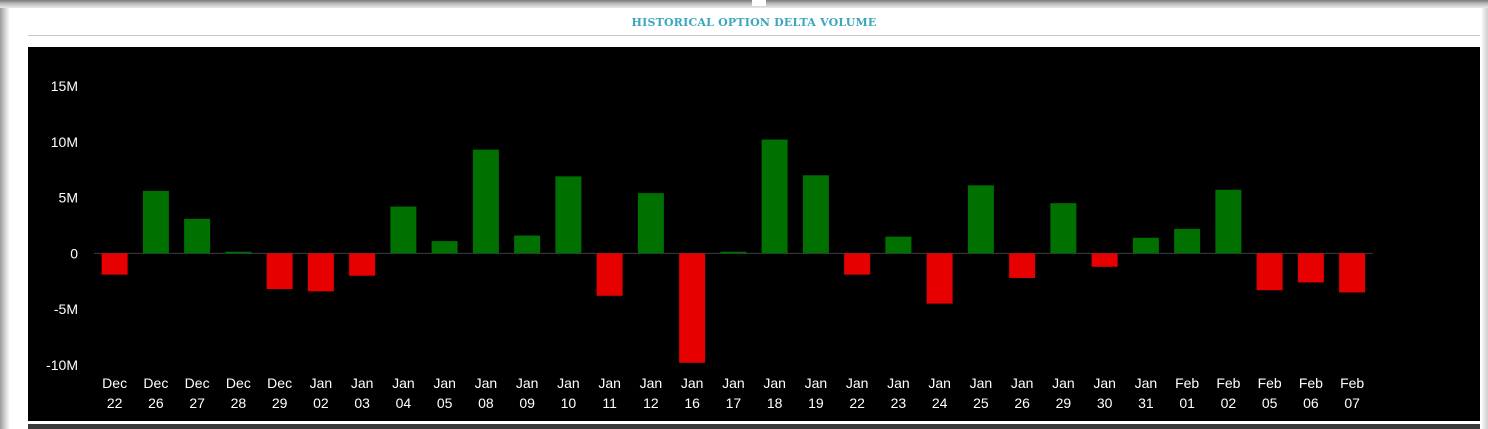  What do you see at coordinates (1485, 218) in the screenshot?
I see `window-right-edge` at bounding box center [1485, 218].